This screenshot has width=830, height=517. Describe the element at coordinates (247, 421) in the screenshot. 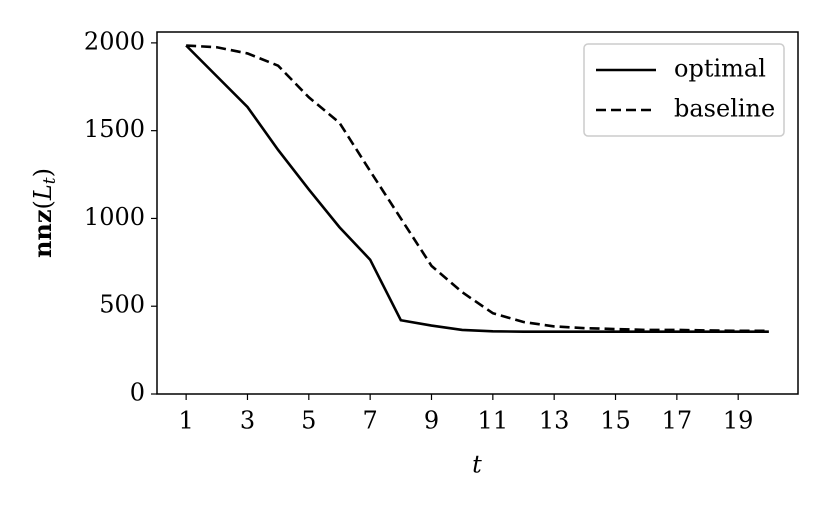

I see `x-tick-label: 3` at that location.